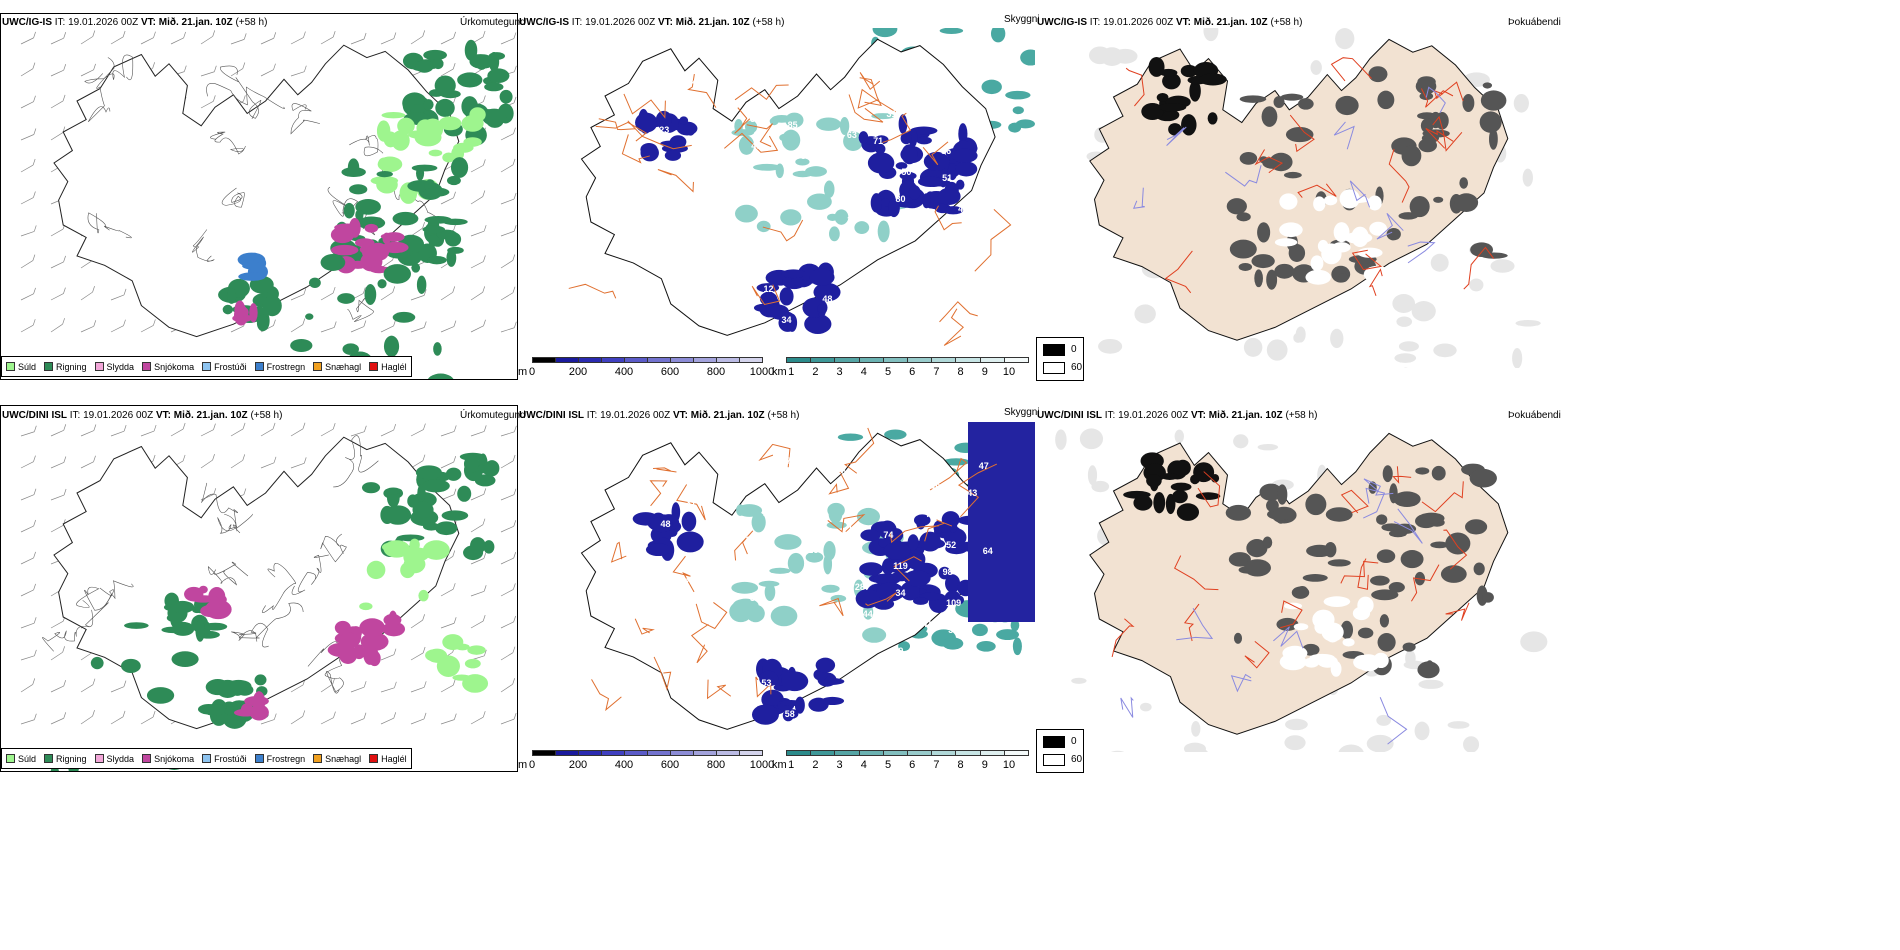 This screenshot has width=1900, height=950. I want to click on colorbar-tick-label: 1000, so click(762, 765).